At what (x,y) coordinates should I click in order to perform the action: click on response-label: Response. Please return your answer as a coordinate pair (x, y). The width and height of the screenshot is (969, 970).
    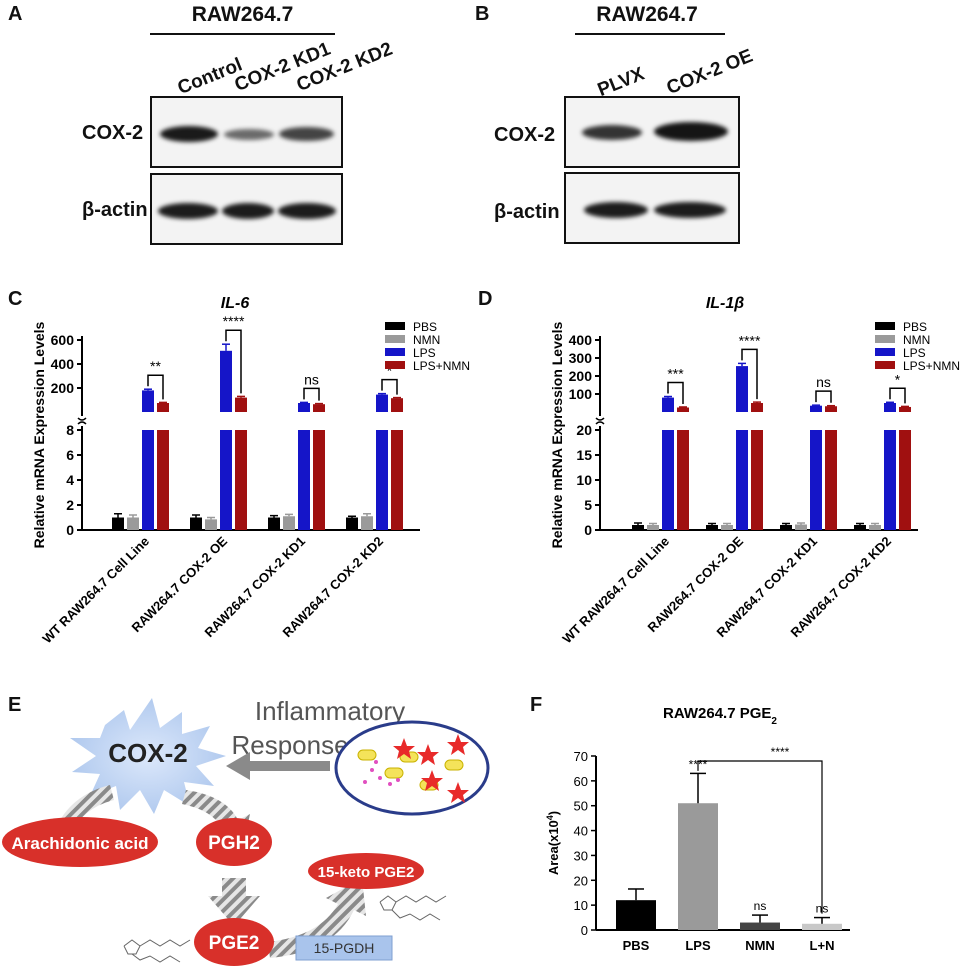
    Looking at the image, I should click on (289, 745).